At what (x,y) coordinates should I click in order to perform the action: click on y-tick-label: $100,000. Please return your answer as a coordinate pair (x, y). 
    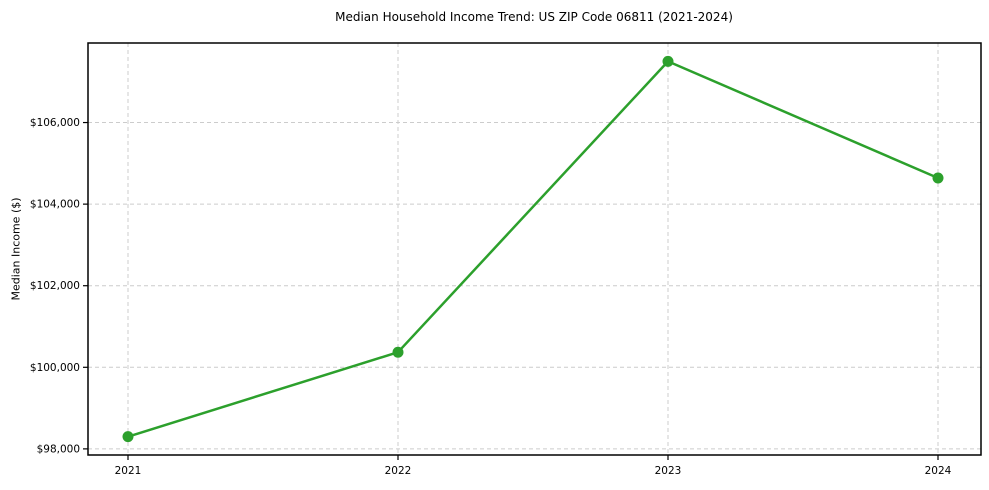
    Looking at the image, I should click on (55, 368).